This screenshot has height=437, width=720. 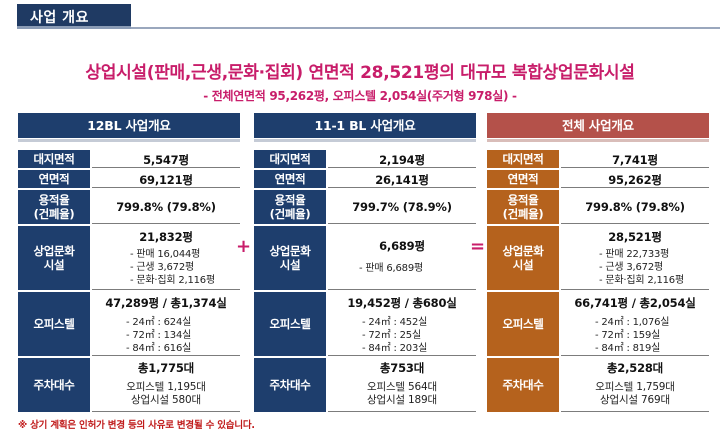 What do you see at coordinates (166, 368) in the screenshot?
I see `parking-total: 총1,775대` at bounding box center [166, 368].